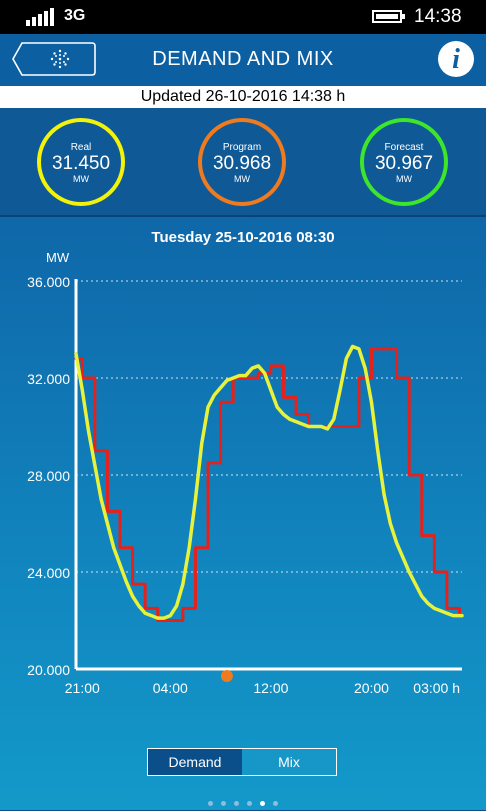  What do you see at coordinates (388, 16) in the screenshot?
I see `battery-icon` at bounding box center [388, 16].